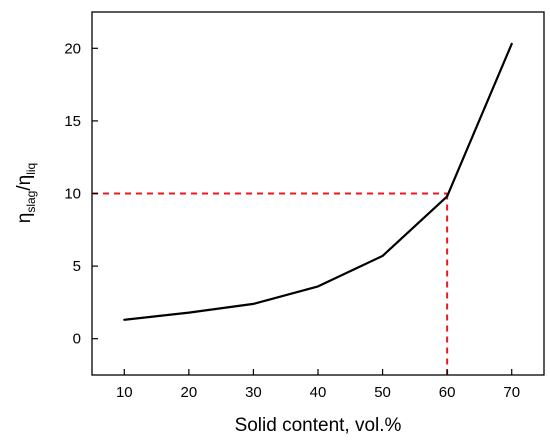 The height and width of the screenshot is (440, 550). I want to click on x-axis-ticks: 10 20 30 40 50 60 70, so click(318, 385).